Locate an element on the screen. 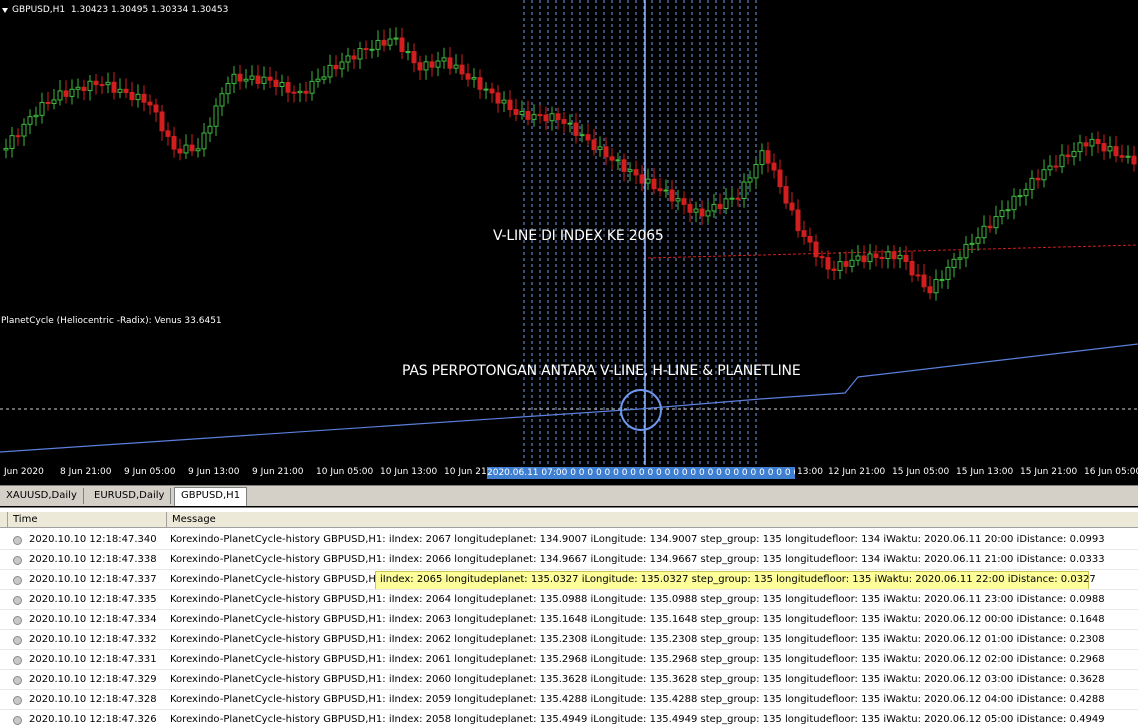 This screenshot has height=727, width=1138. column-header-message: Message is located at coordinates (652, 520).